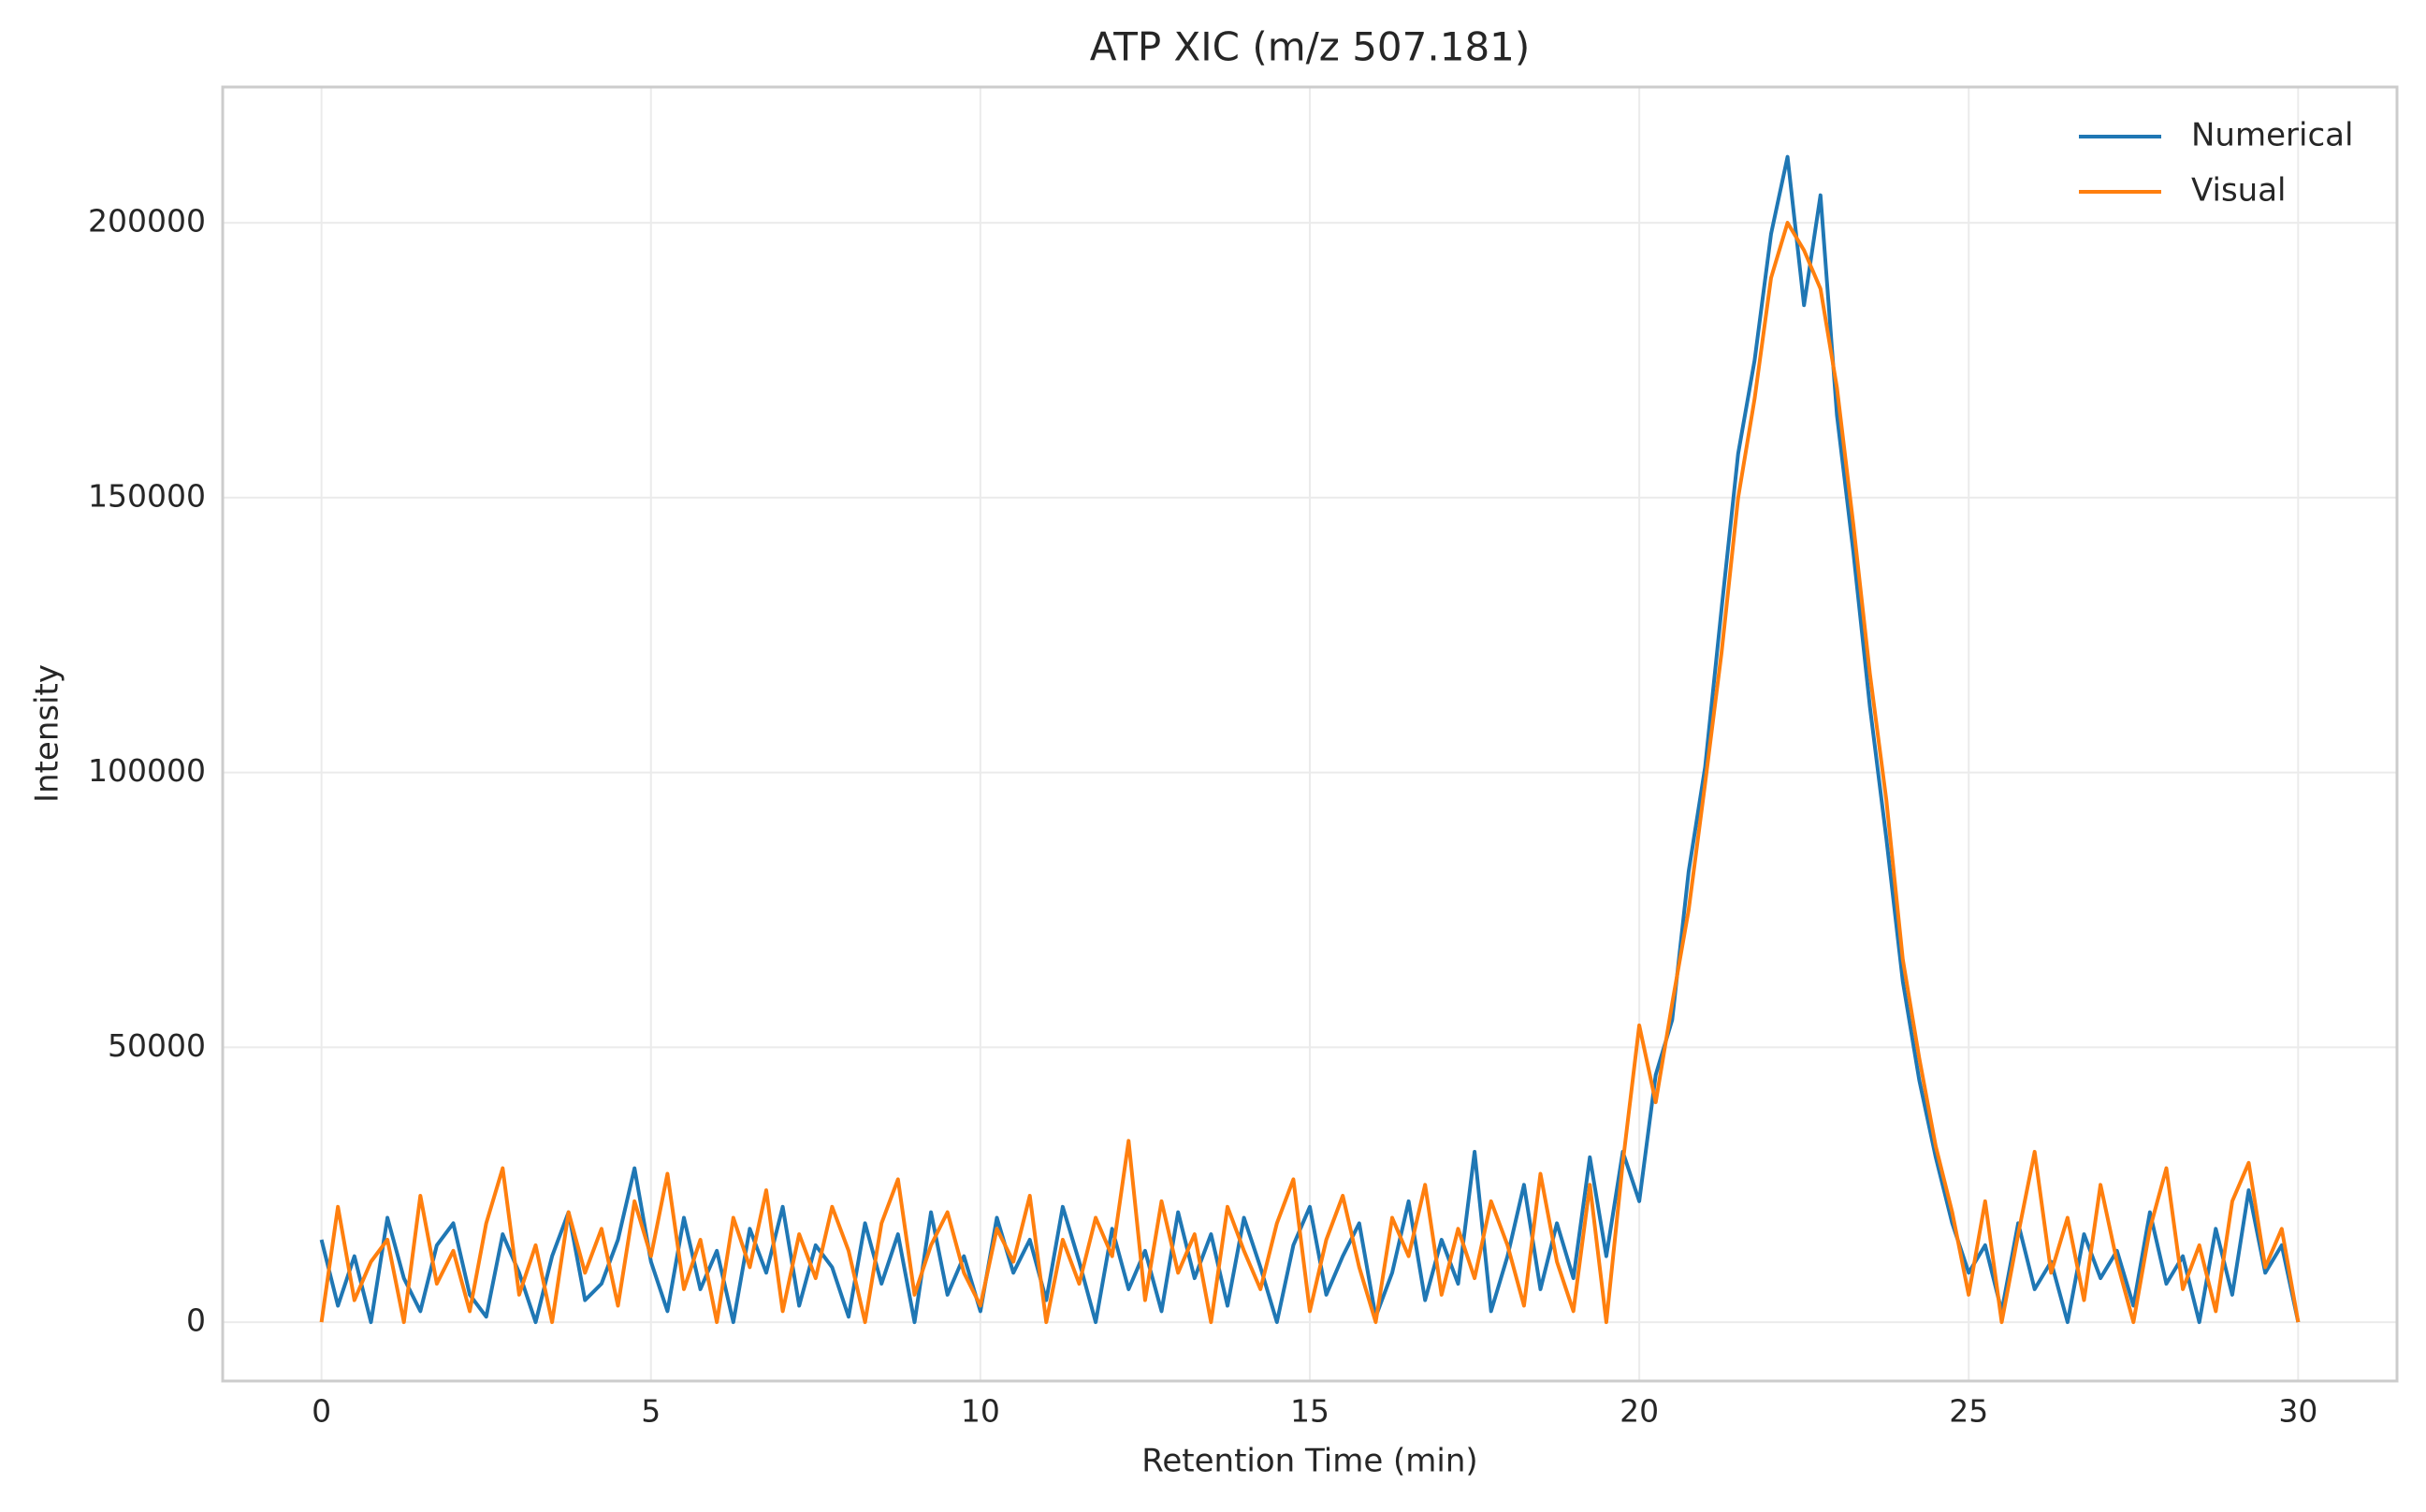 The width and height of the screenshot is (2426, 1512). What do you see at coordinates (147, 496) in the screenshot?
I see `y-tick-label: 150000` at bounding box center [147, 496].